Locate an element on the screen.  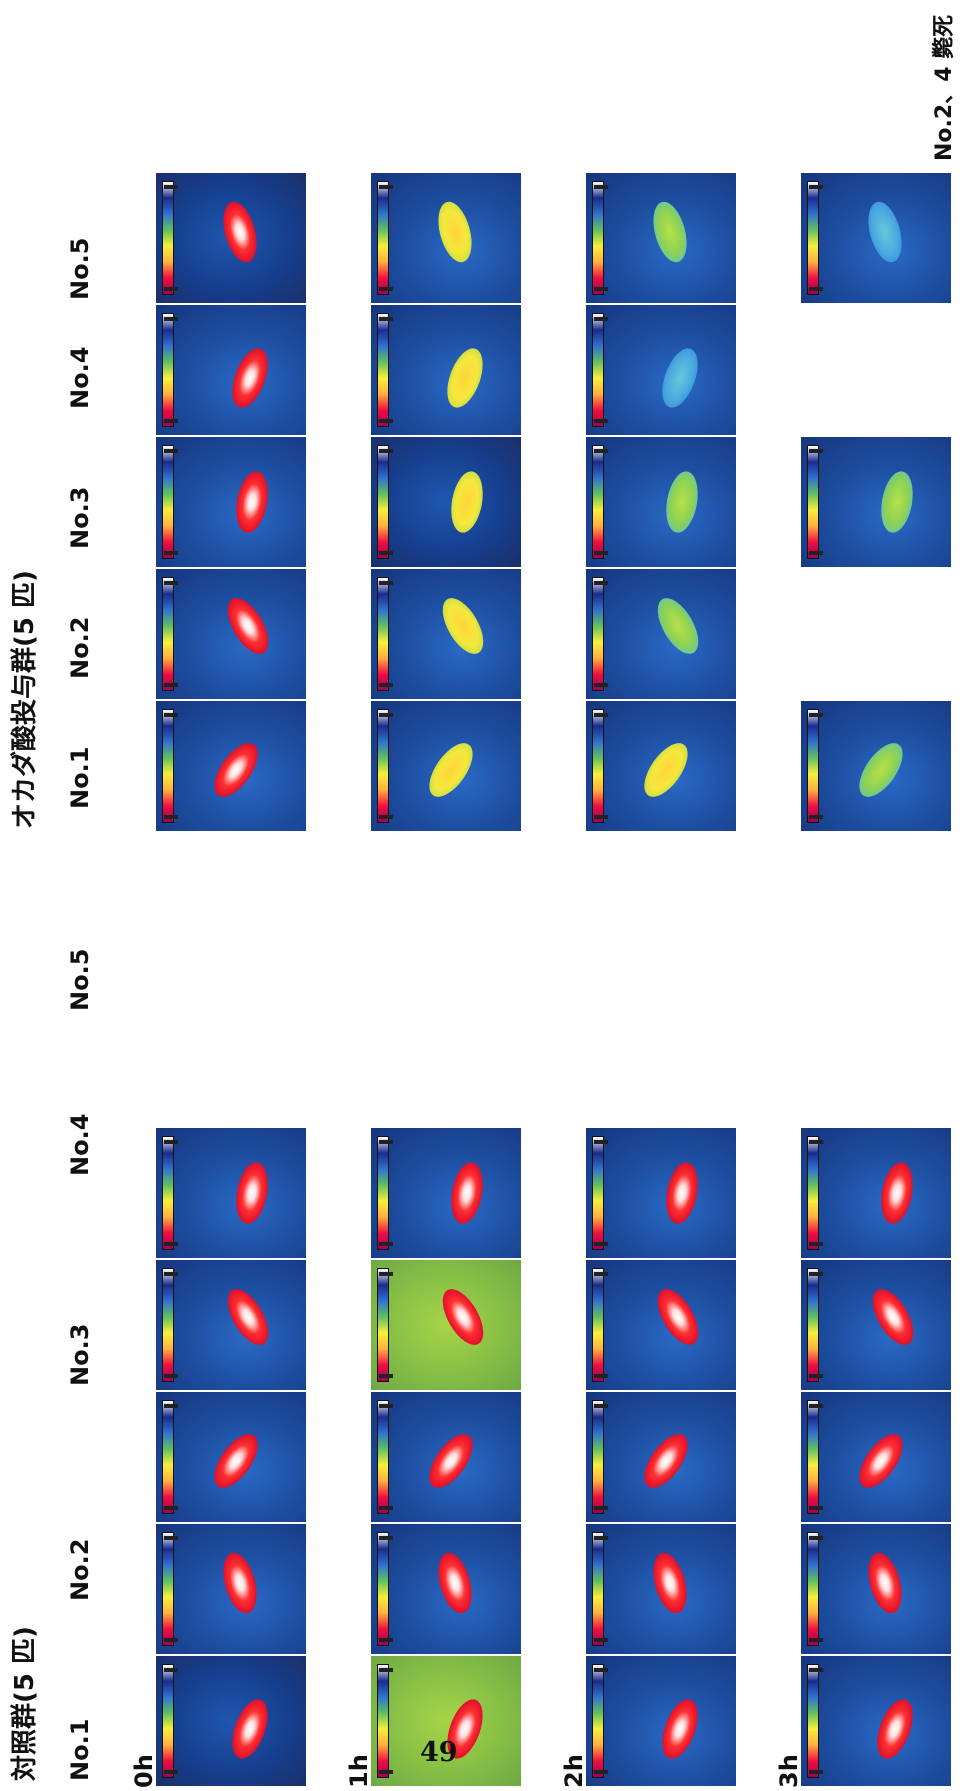
control-no1-label: No.1 is located at coordinates (80, 1749).